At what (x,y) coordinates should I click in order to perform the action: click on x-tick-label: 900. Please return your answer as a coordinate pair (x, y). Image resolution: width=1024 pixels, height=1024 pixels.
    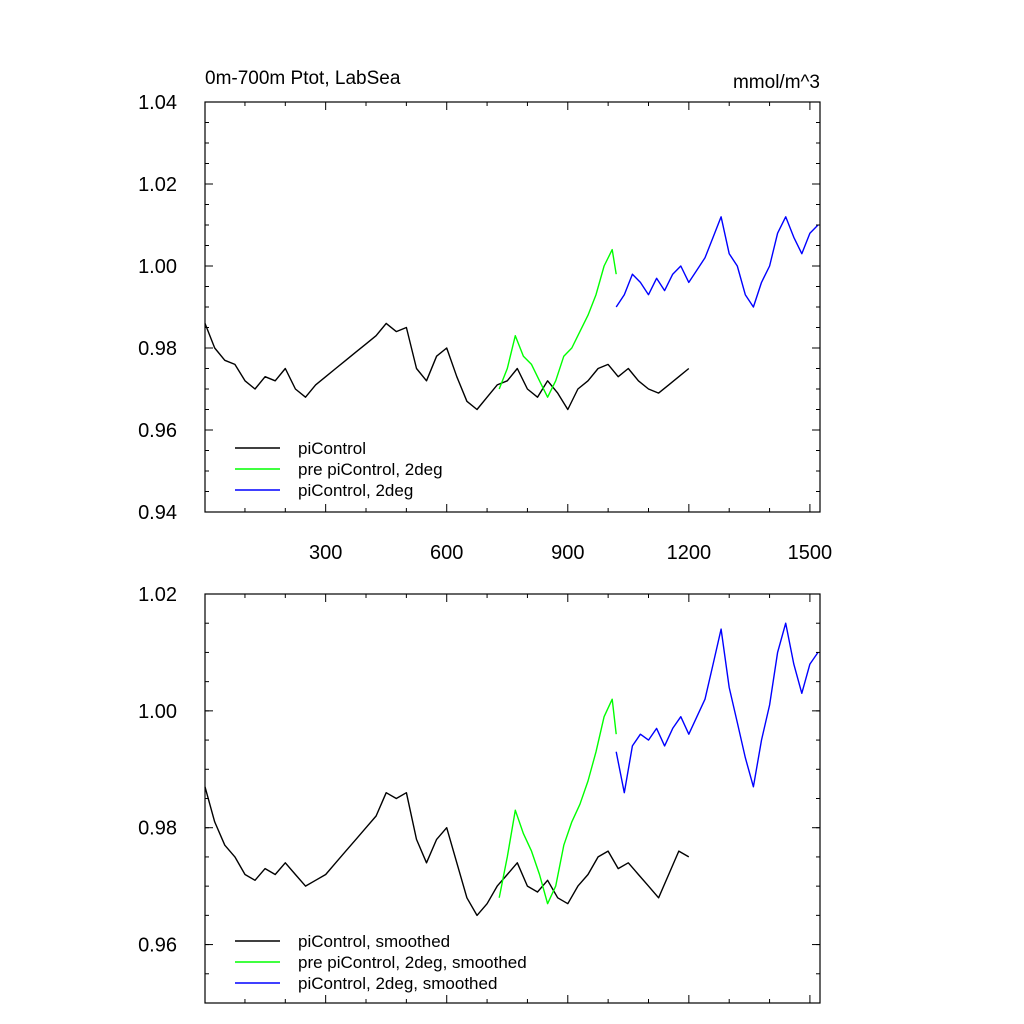
    Looking at the image, I should click on (567, 553).